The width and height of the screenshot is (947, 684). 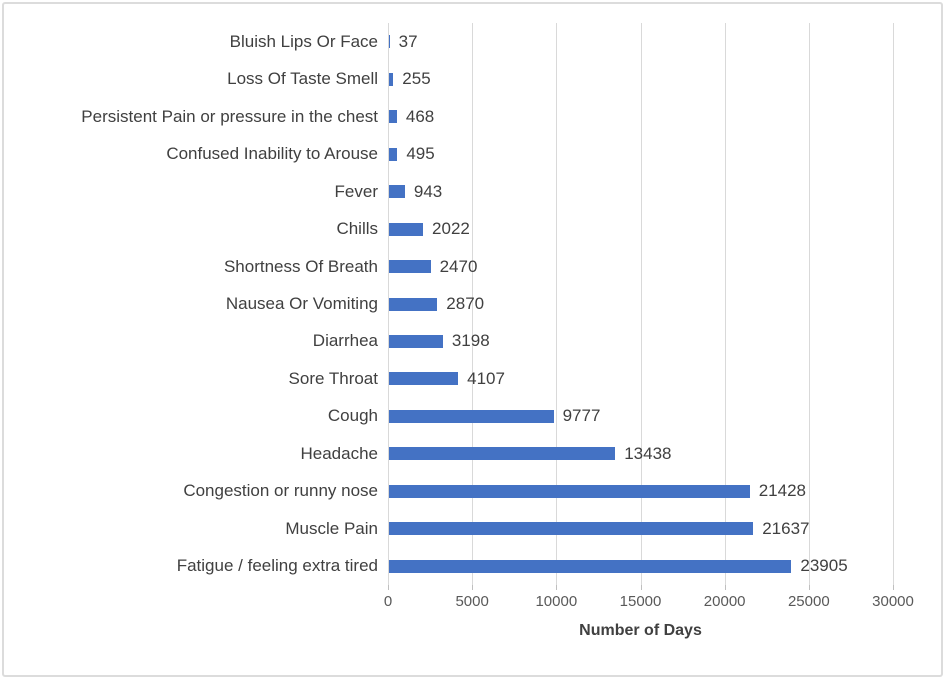 What do you see at coordinates (302, 79) in the screenshot?
I see `category-label: Loss Of Taste Smell` at bounding box center [302, 79].